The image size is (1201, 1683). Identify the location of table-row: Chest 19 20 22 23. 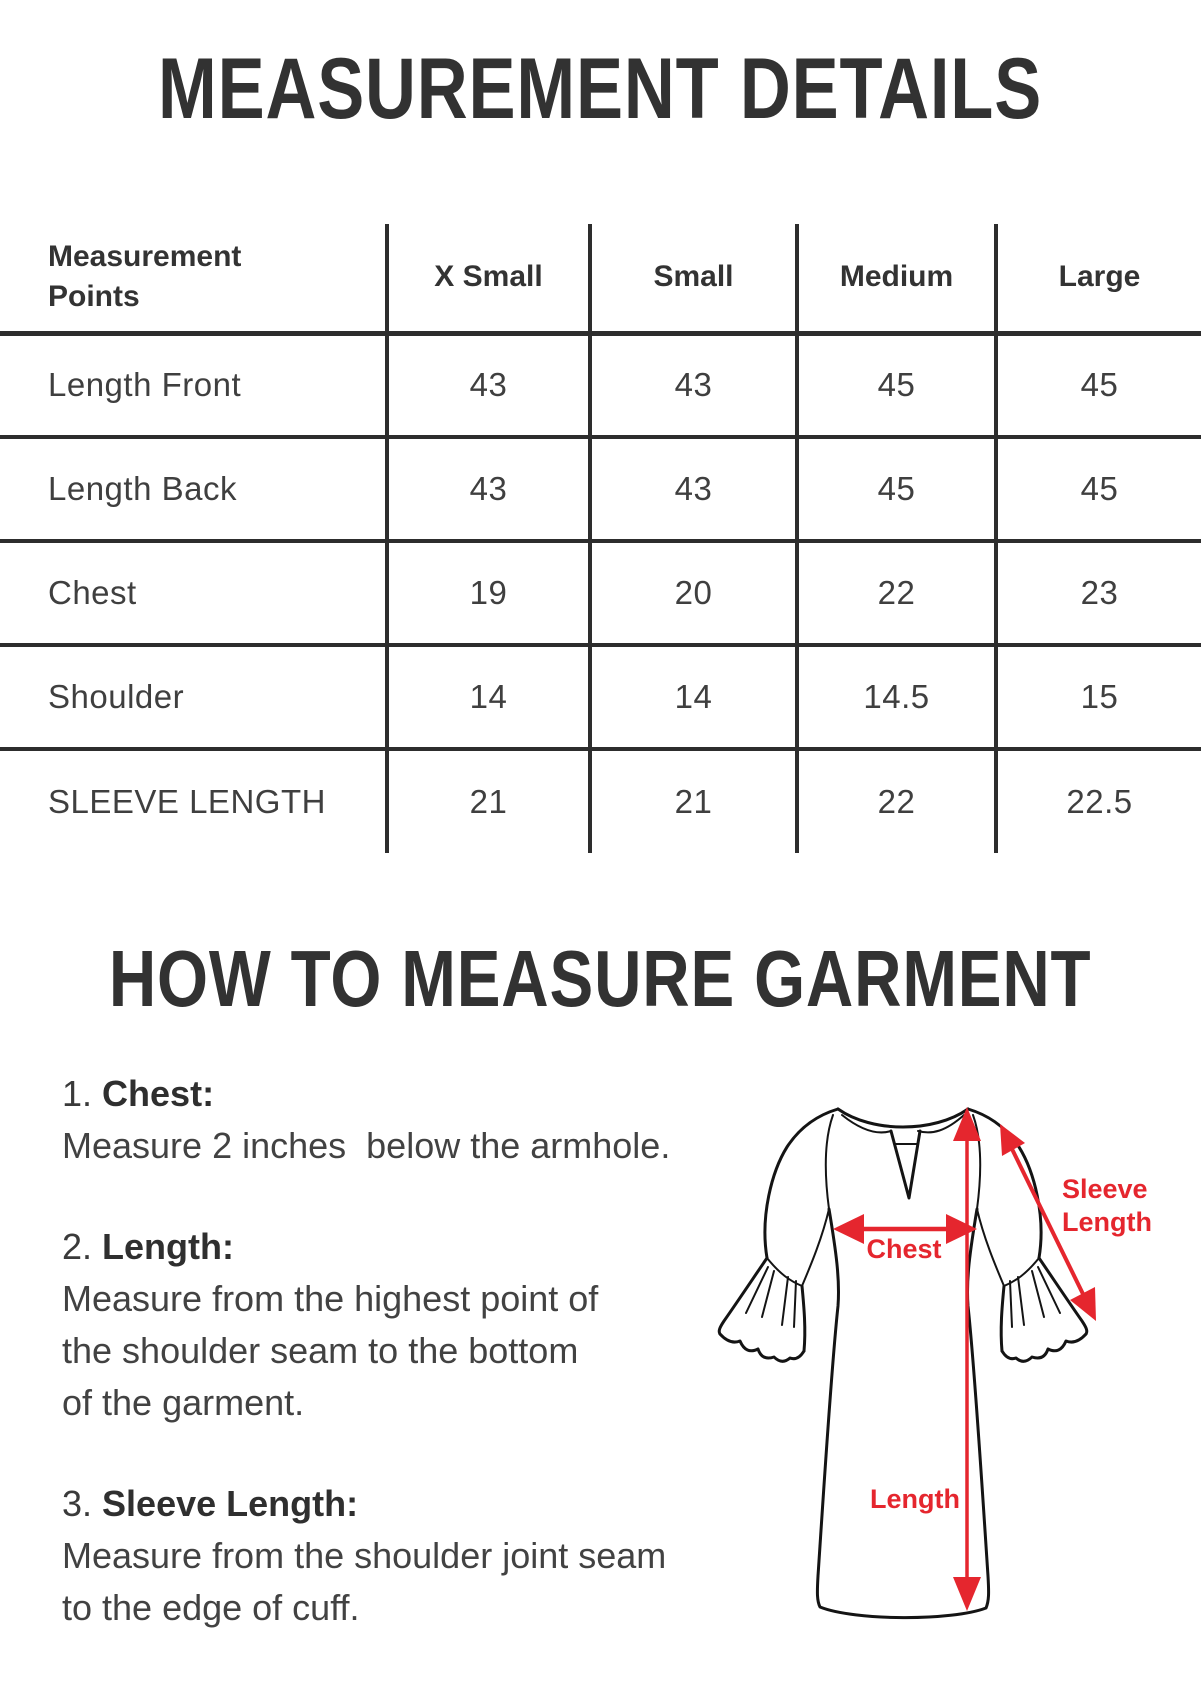
(600, 594).